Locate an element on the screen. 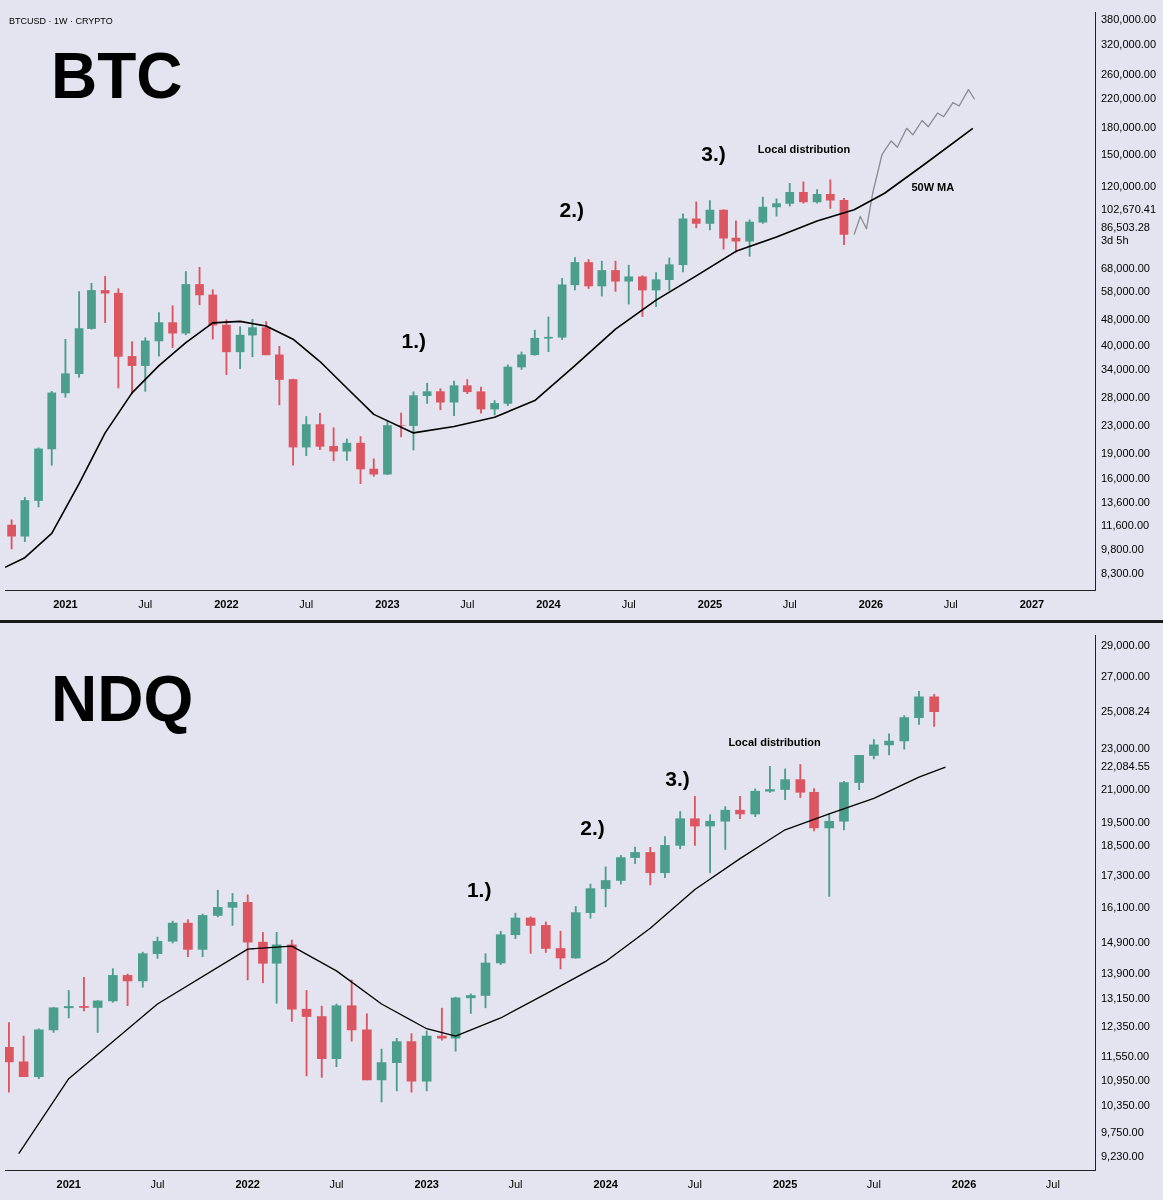 This screenshot has height=1200, width=1163. text: NDQ is located at coordinates (122, 699).